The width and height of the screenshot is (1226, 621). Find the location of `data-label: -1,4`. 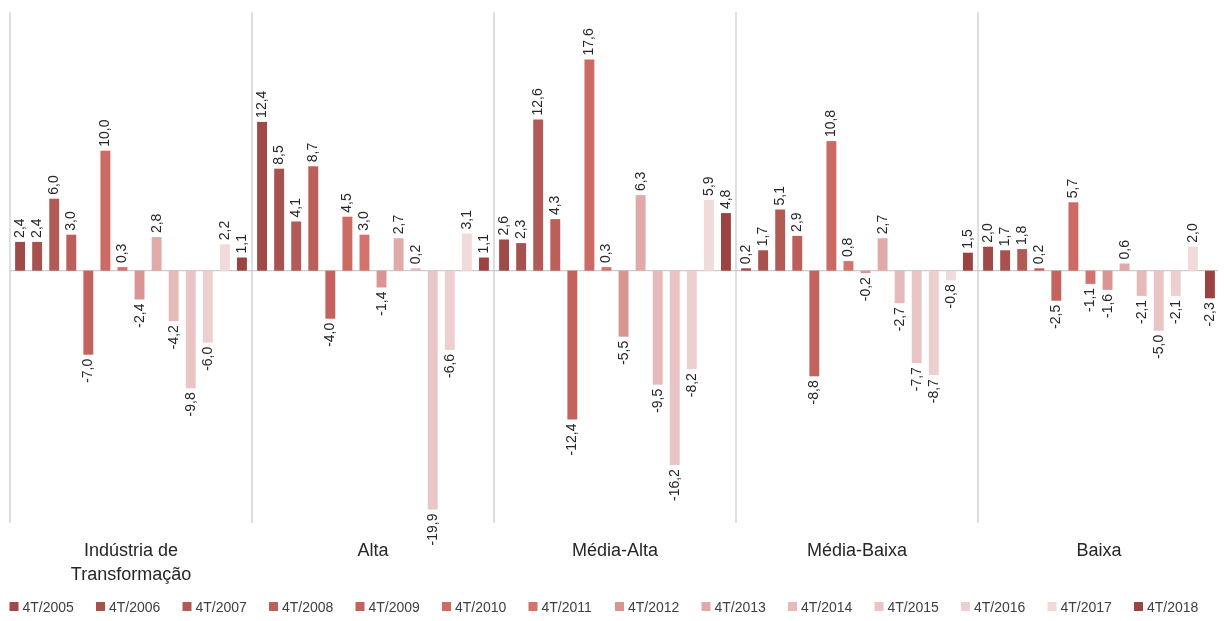

data-label: -1,4 is located at coordinates (380, 303).